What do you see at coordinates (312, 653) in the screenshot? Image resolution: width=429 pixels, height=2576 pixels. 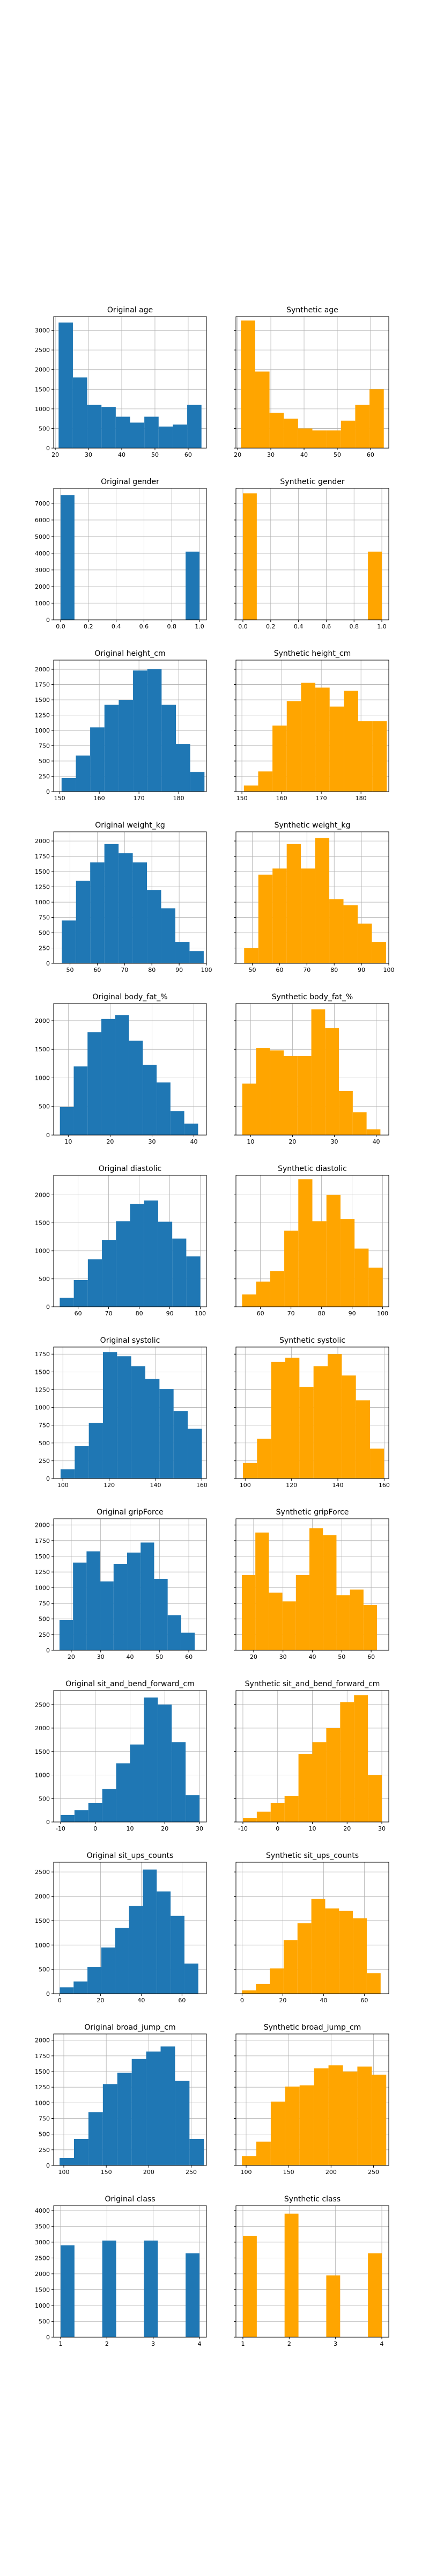 I see `subplot-title: Synthetic height_cm` at bounding box center [312, 653].